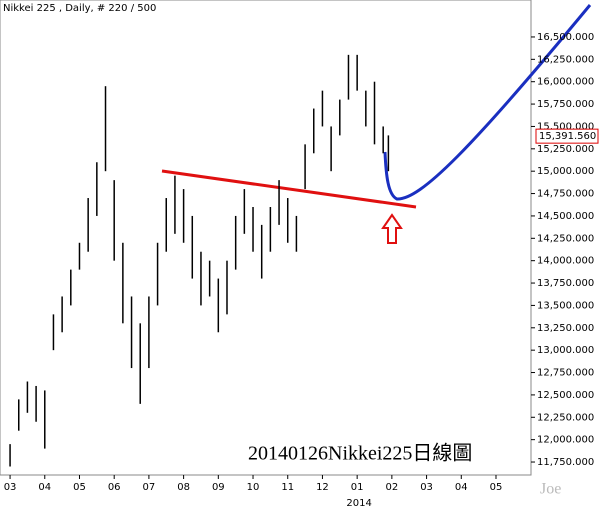 This screenshot has width=600, height=513. I want to click on x-tick-label: 12, so click(322, 487).